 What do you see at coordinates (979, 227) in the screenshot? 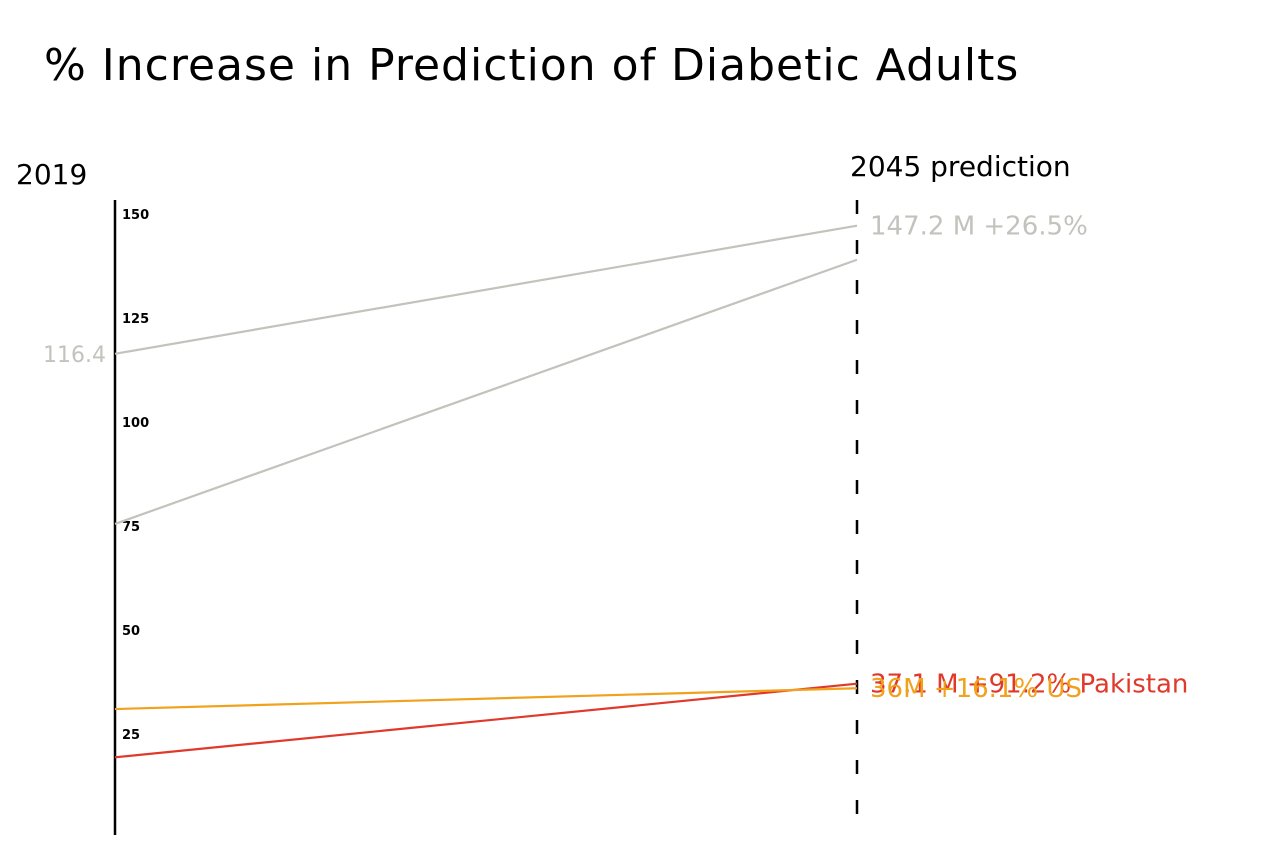
I see `series-end-label-1: 147.2 M +26.5%` at bounding box center [979, 227].